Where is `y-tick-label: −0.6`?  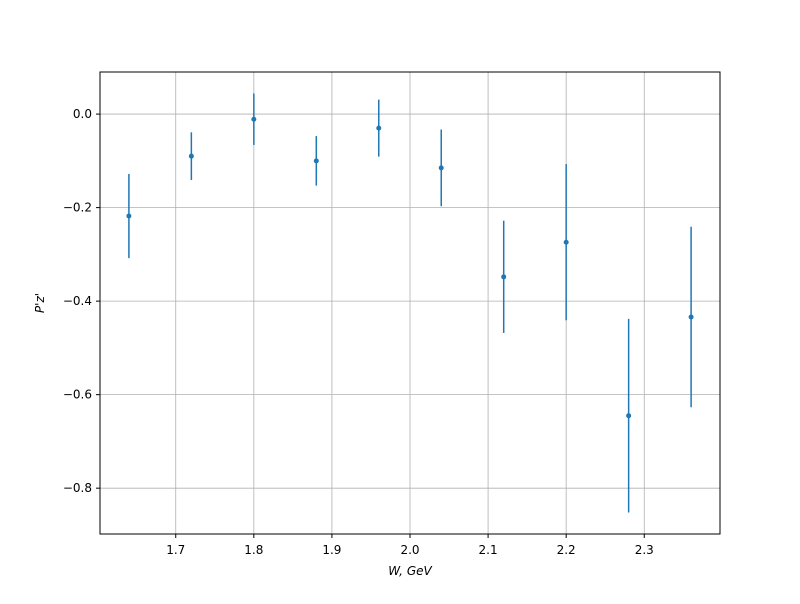
y-tick-label: −0.6 is located at coordinates (77, 395).